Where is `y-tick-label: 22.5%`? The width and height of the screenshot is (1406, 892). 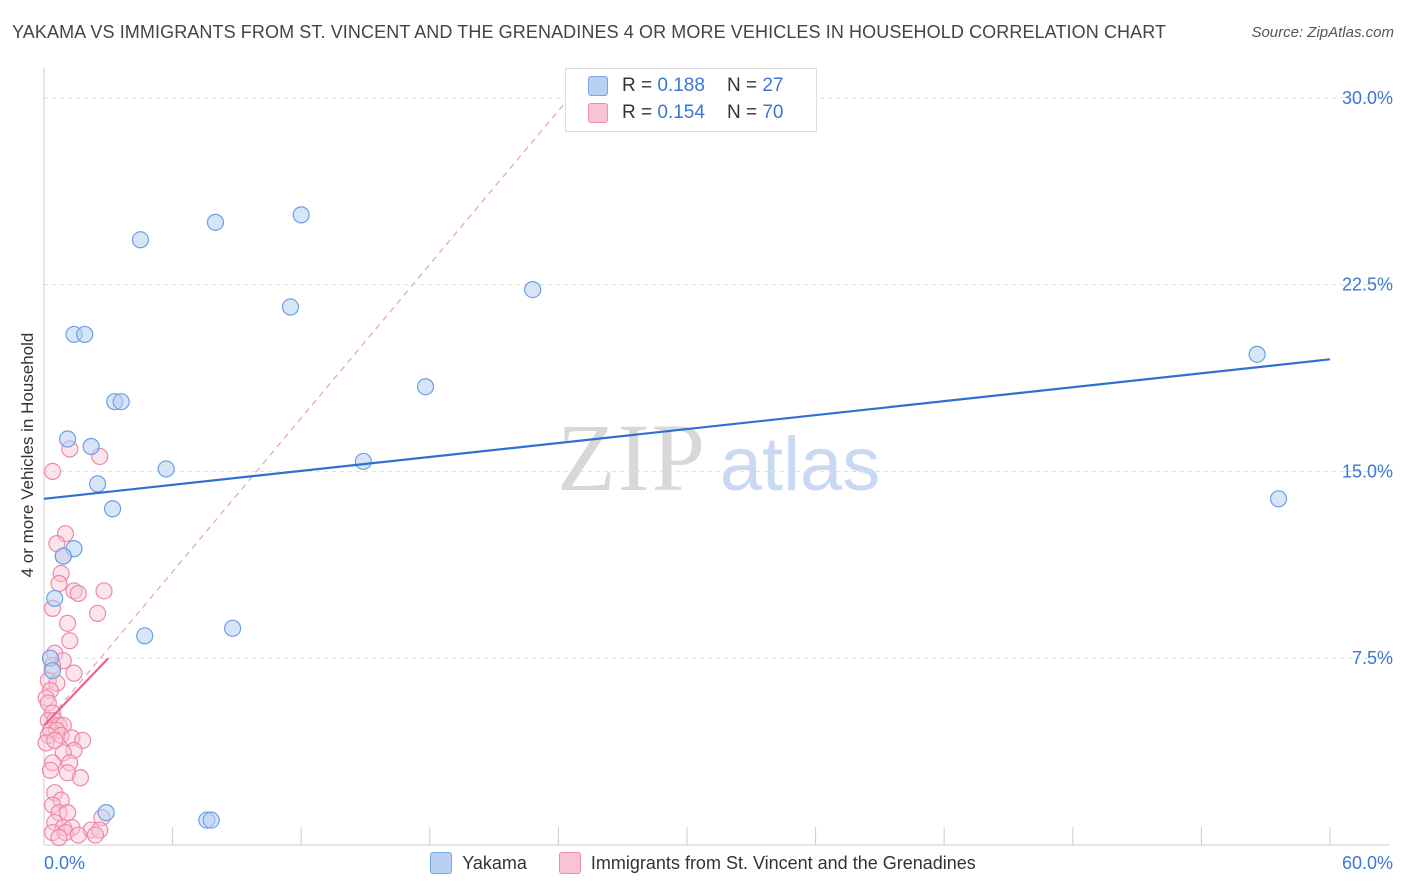
y-tick-label: 22.5% is located at coordinates (1367, 285).